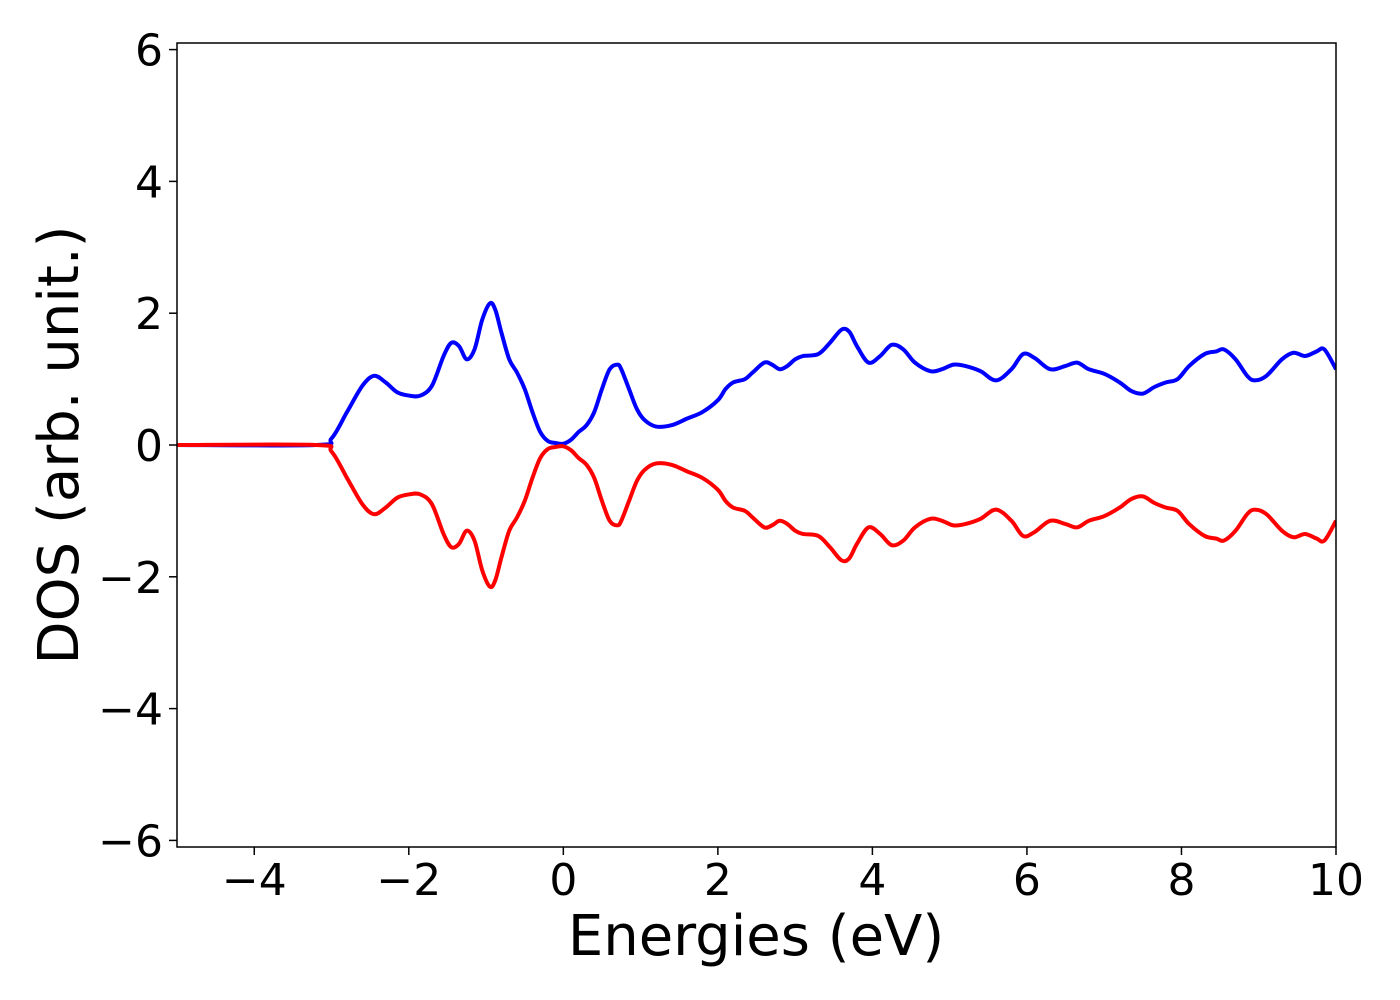 The image size is (1400, 1000). Describe the element at coordinates (872, 880) in the screenshot. I see `x-tick-label: 4` at that location.